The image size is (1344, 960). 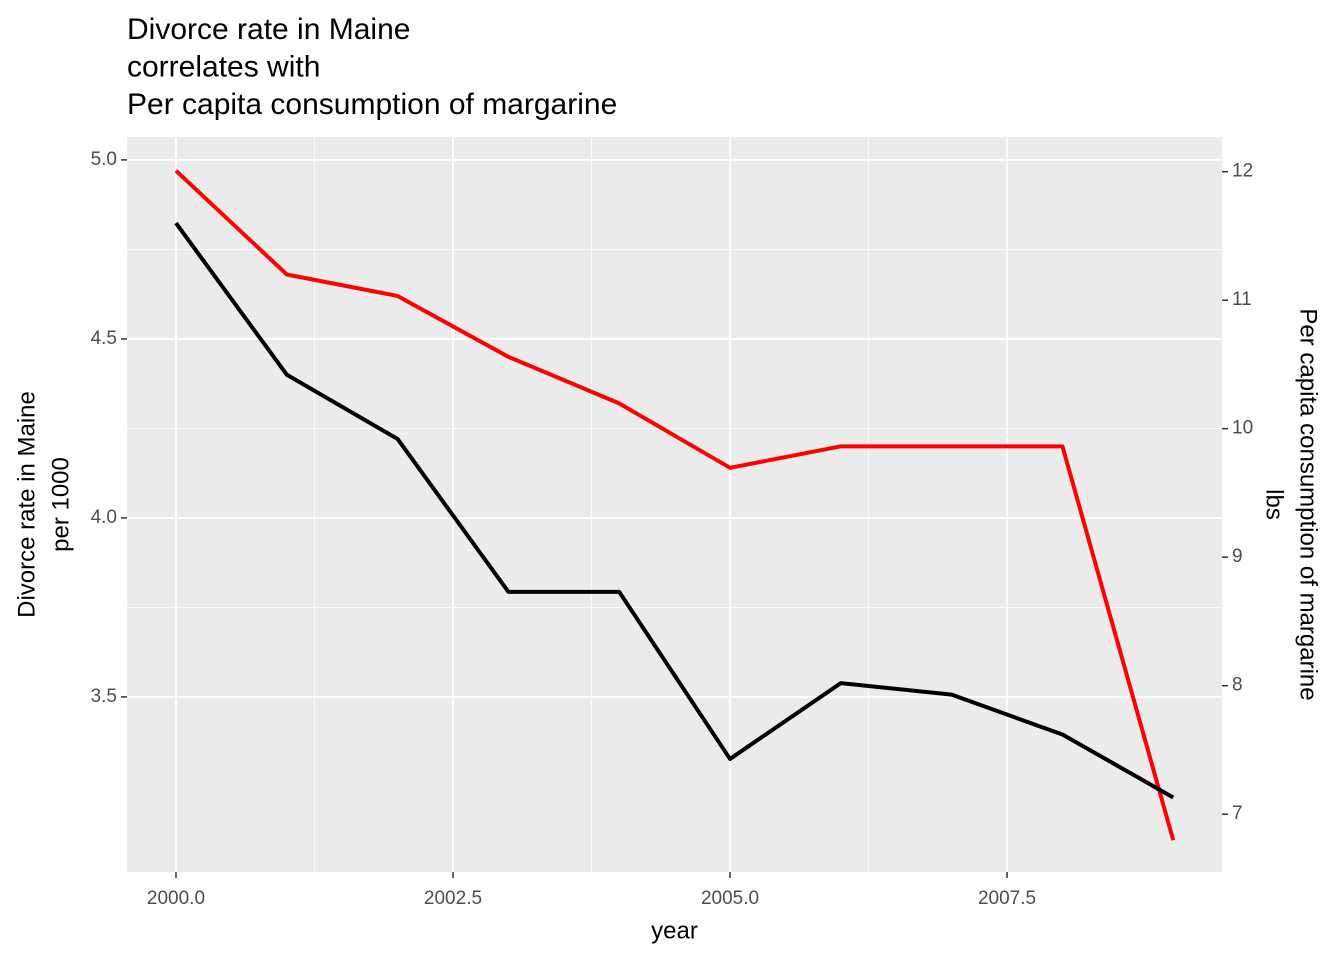 I want to click on y2-tick-label: 9, so click(x=1237, y=556).